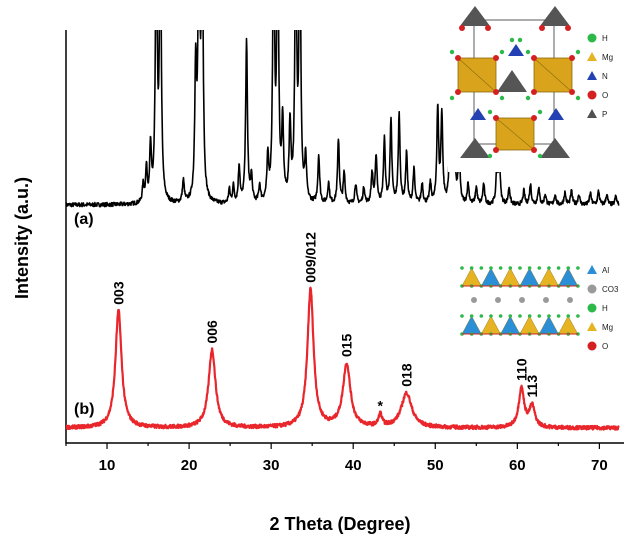  I want to click on trace-label-a: (a), so click(84, 219).